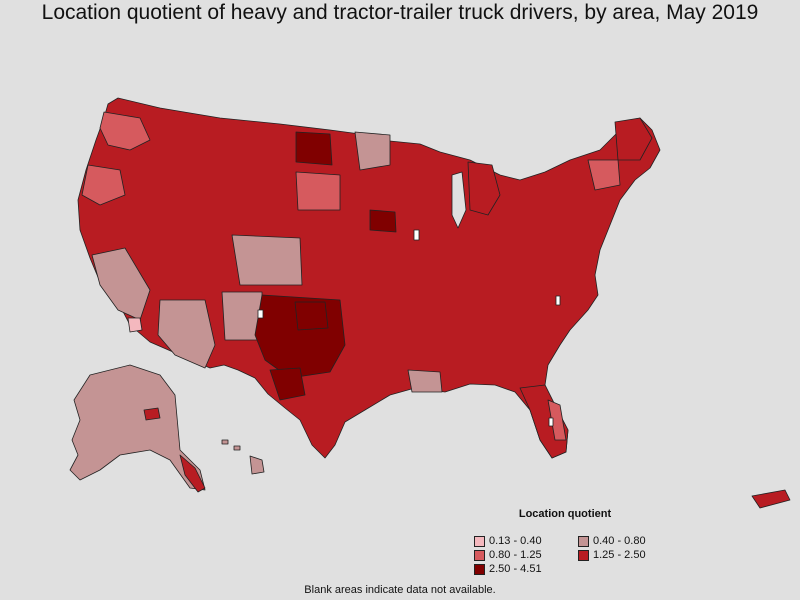 This screenshot has width=800, height=600. What do you see at coordinates (231, 445) in the screenshot?
I see `hawaii-islands` at bounding box center [231, 445].